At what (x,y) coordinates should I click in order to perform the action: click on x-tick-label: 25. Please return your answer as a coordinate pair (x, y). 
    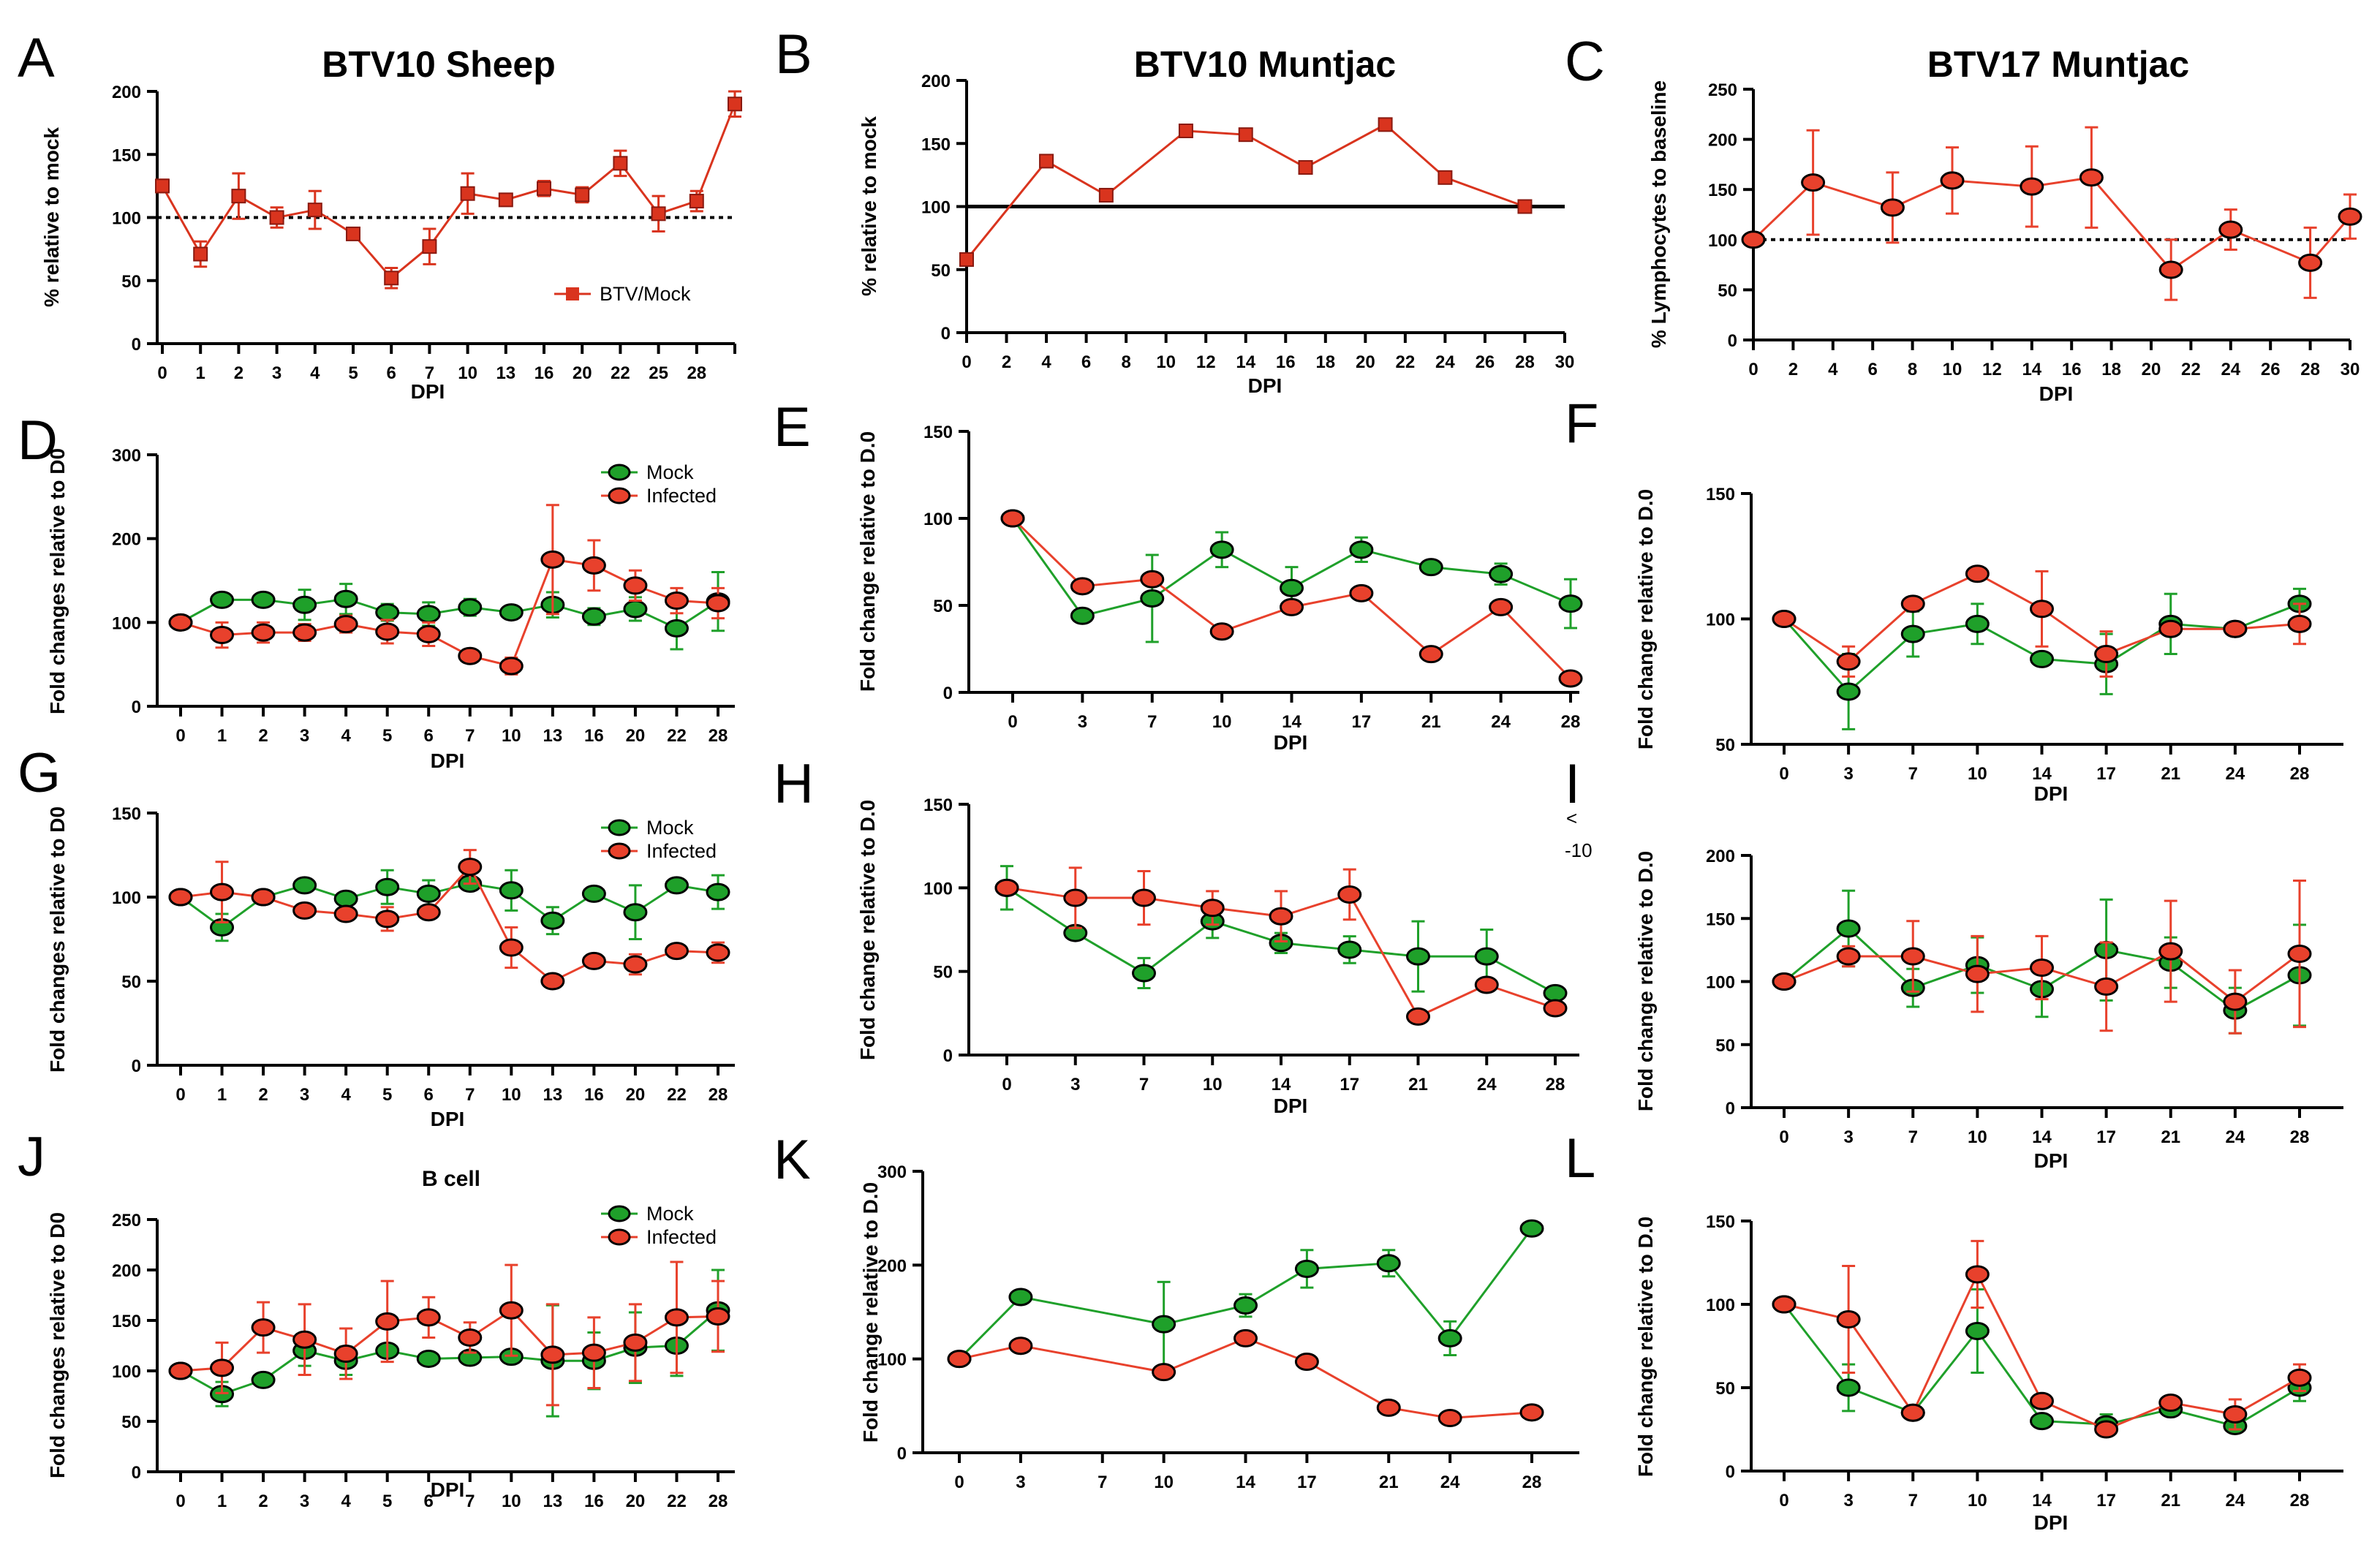
    Looking at the image, I should click on (658, 373).